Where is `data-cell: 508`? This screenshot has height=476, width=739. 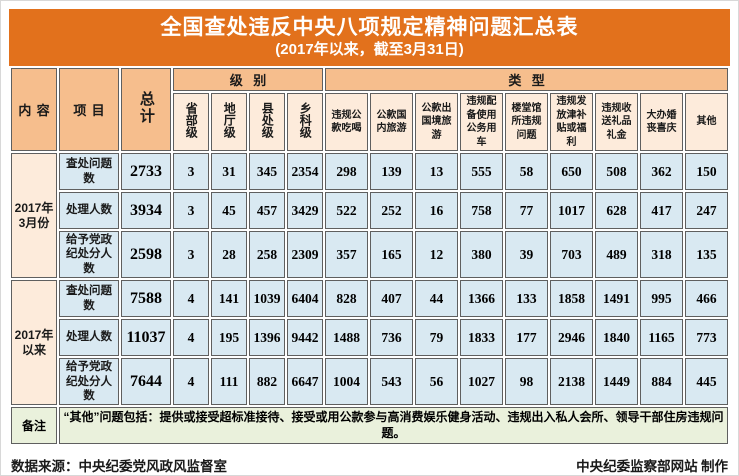 data-cell: 508 is located at coordinates (617, 171).